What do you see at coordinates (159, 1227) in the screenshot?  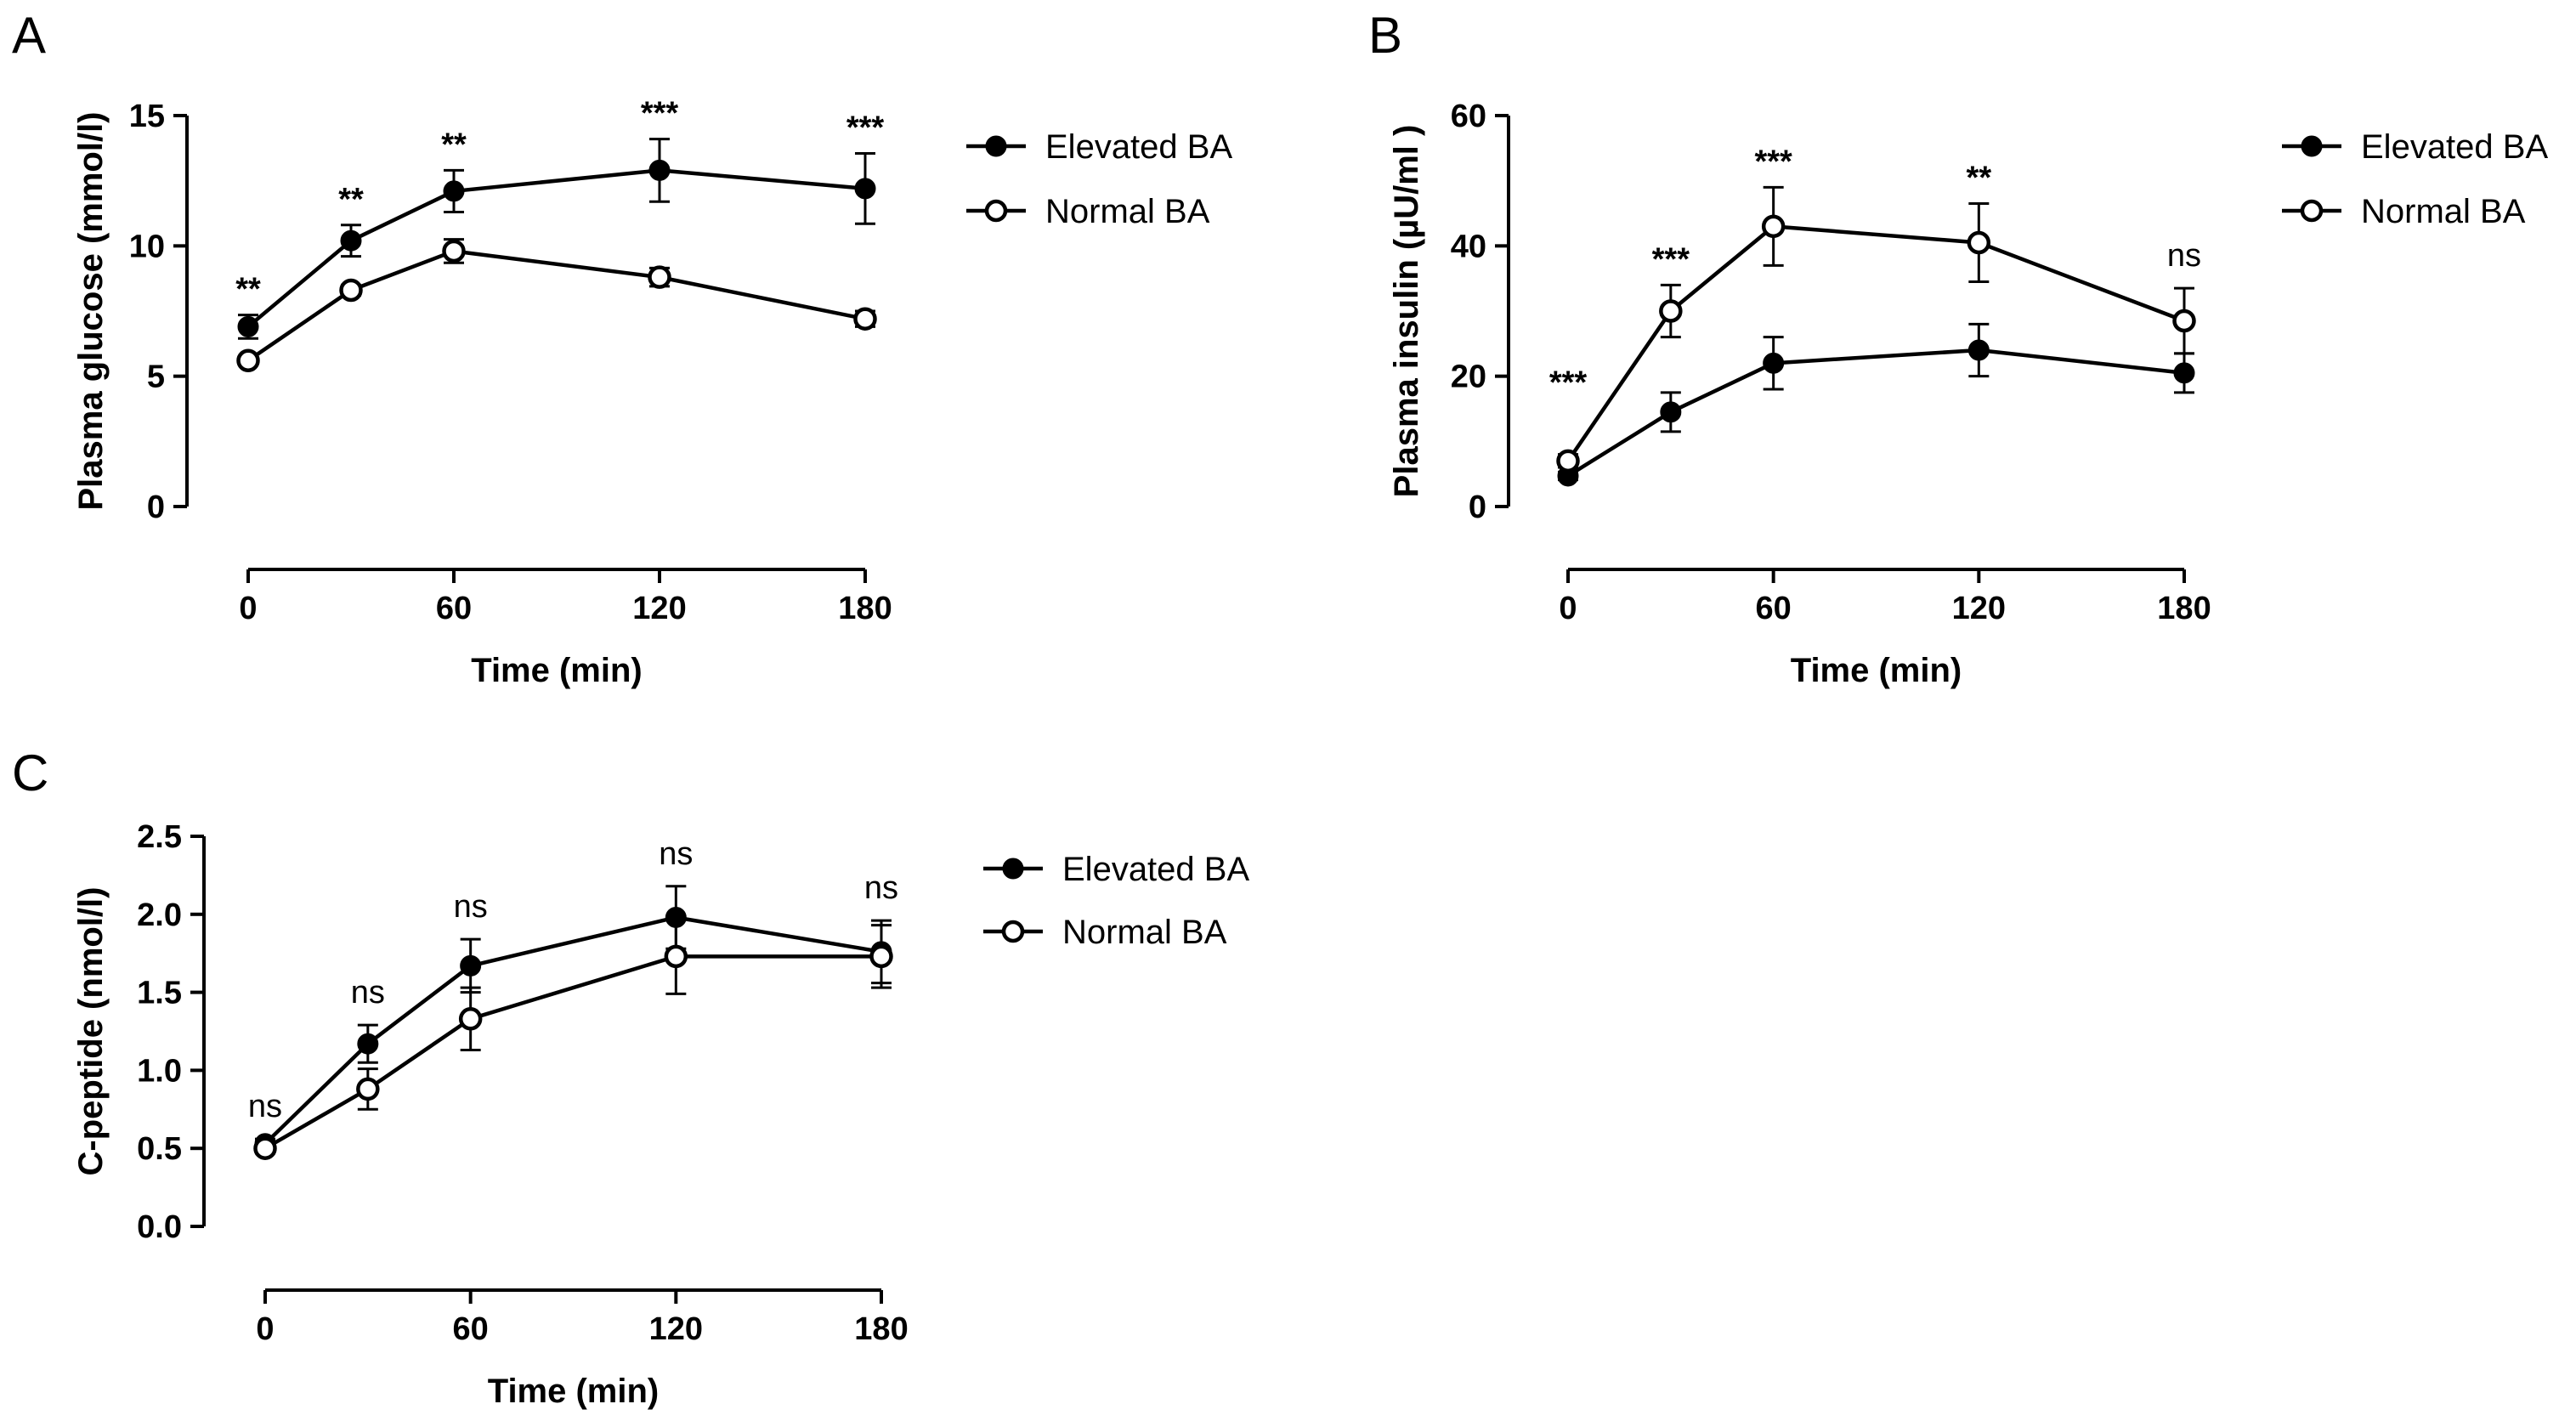 I see `y-tick-label: 0.0` at bounding box center [159, 1227].